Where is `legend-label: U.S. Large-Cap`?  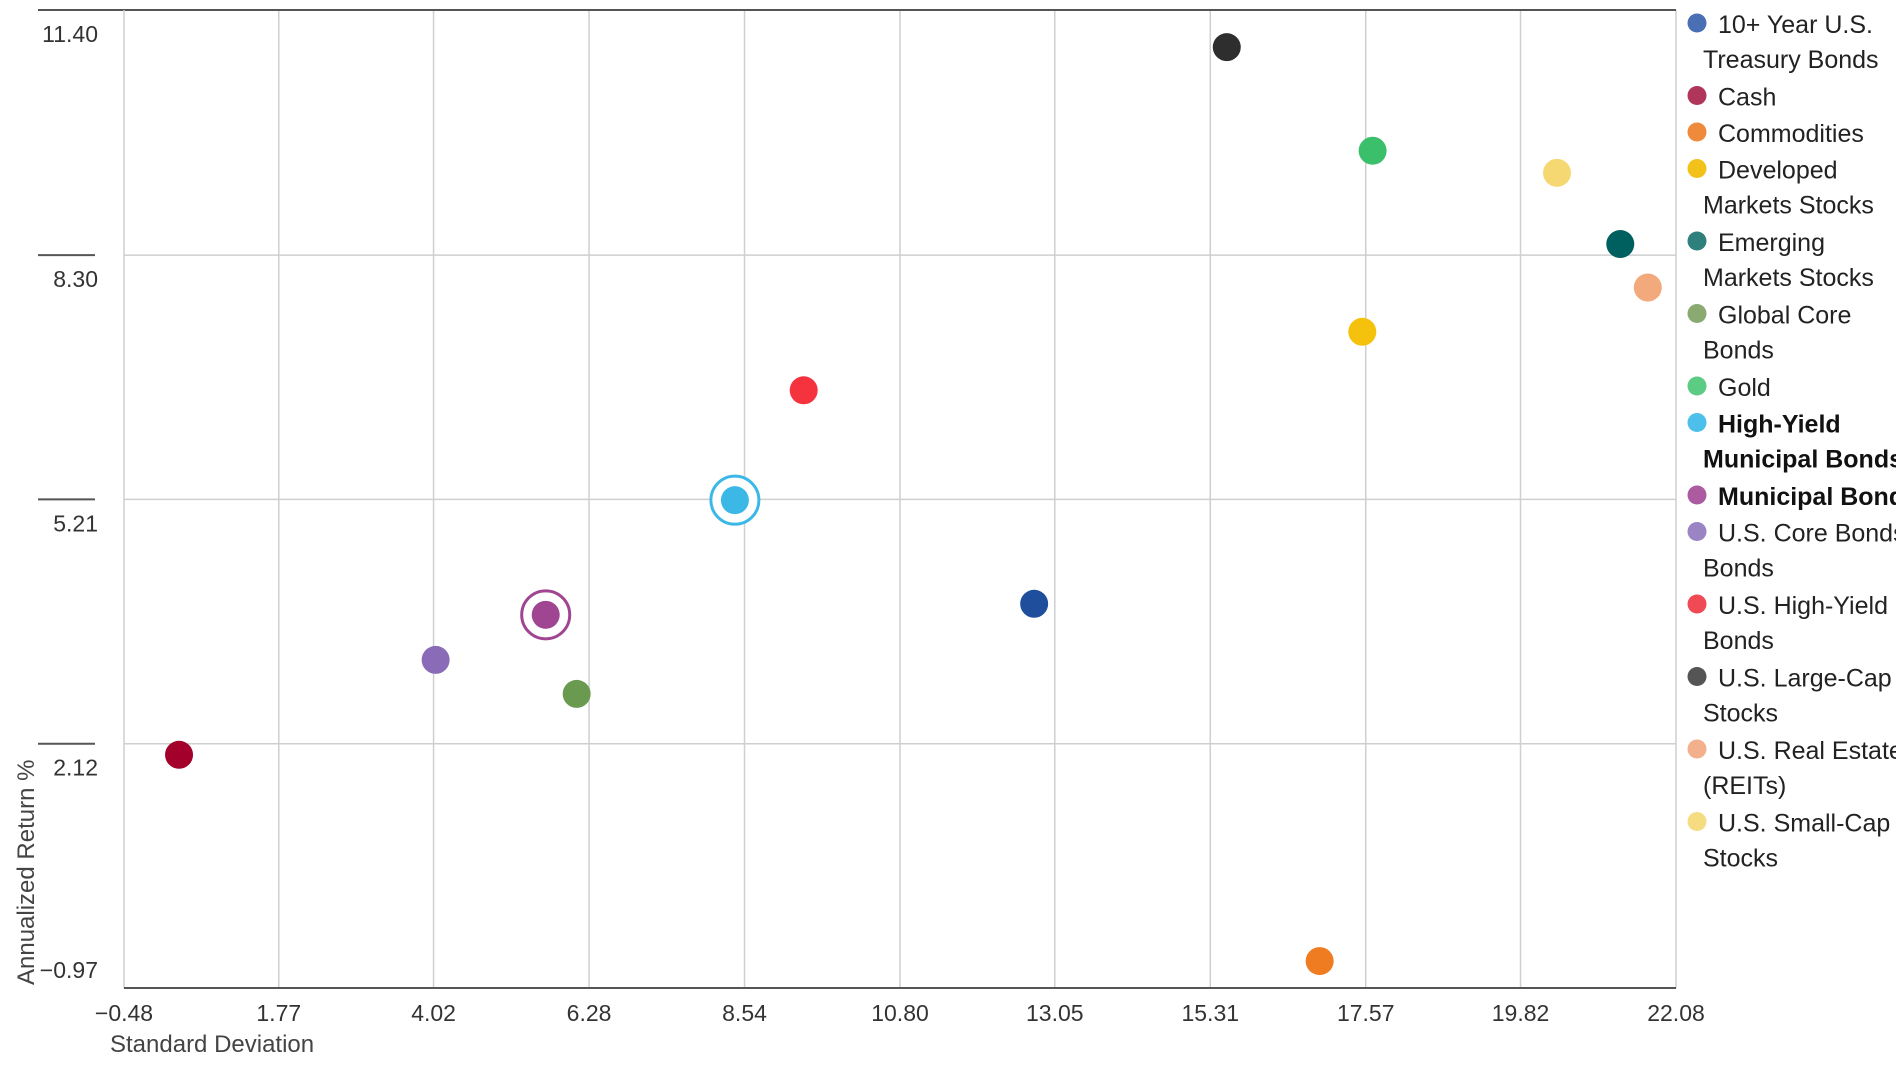
legend-label: U.S. Large-Cap is located at coordinates (1805, 679).